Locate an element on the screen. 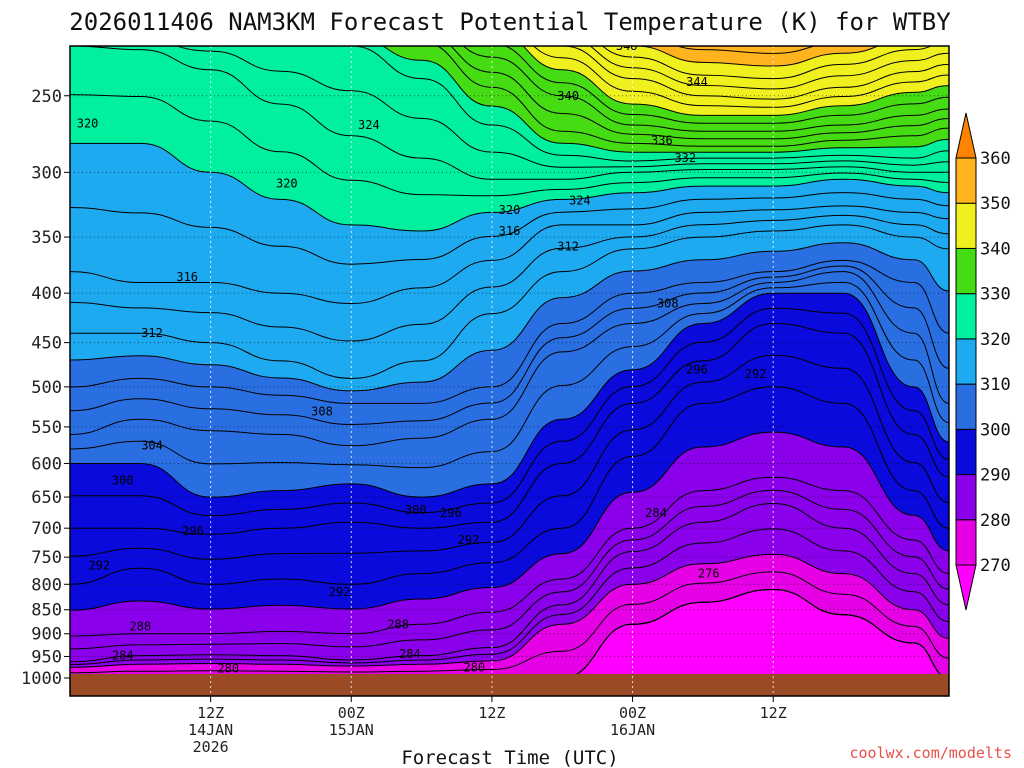 Image resolution: width=1024 pixels, height=768 pixels. colorbar-tick-label: 350 is located at coordinates (995, 204).